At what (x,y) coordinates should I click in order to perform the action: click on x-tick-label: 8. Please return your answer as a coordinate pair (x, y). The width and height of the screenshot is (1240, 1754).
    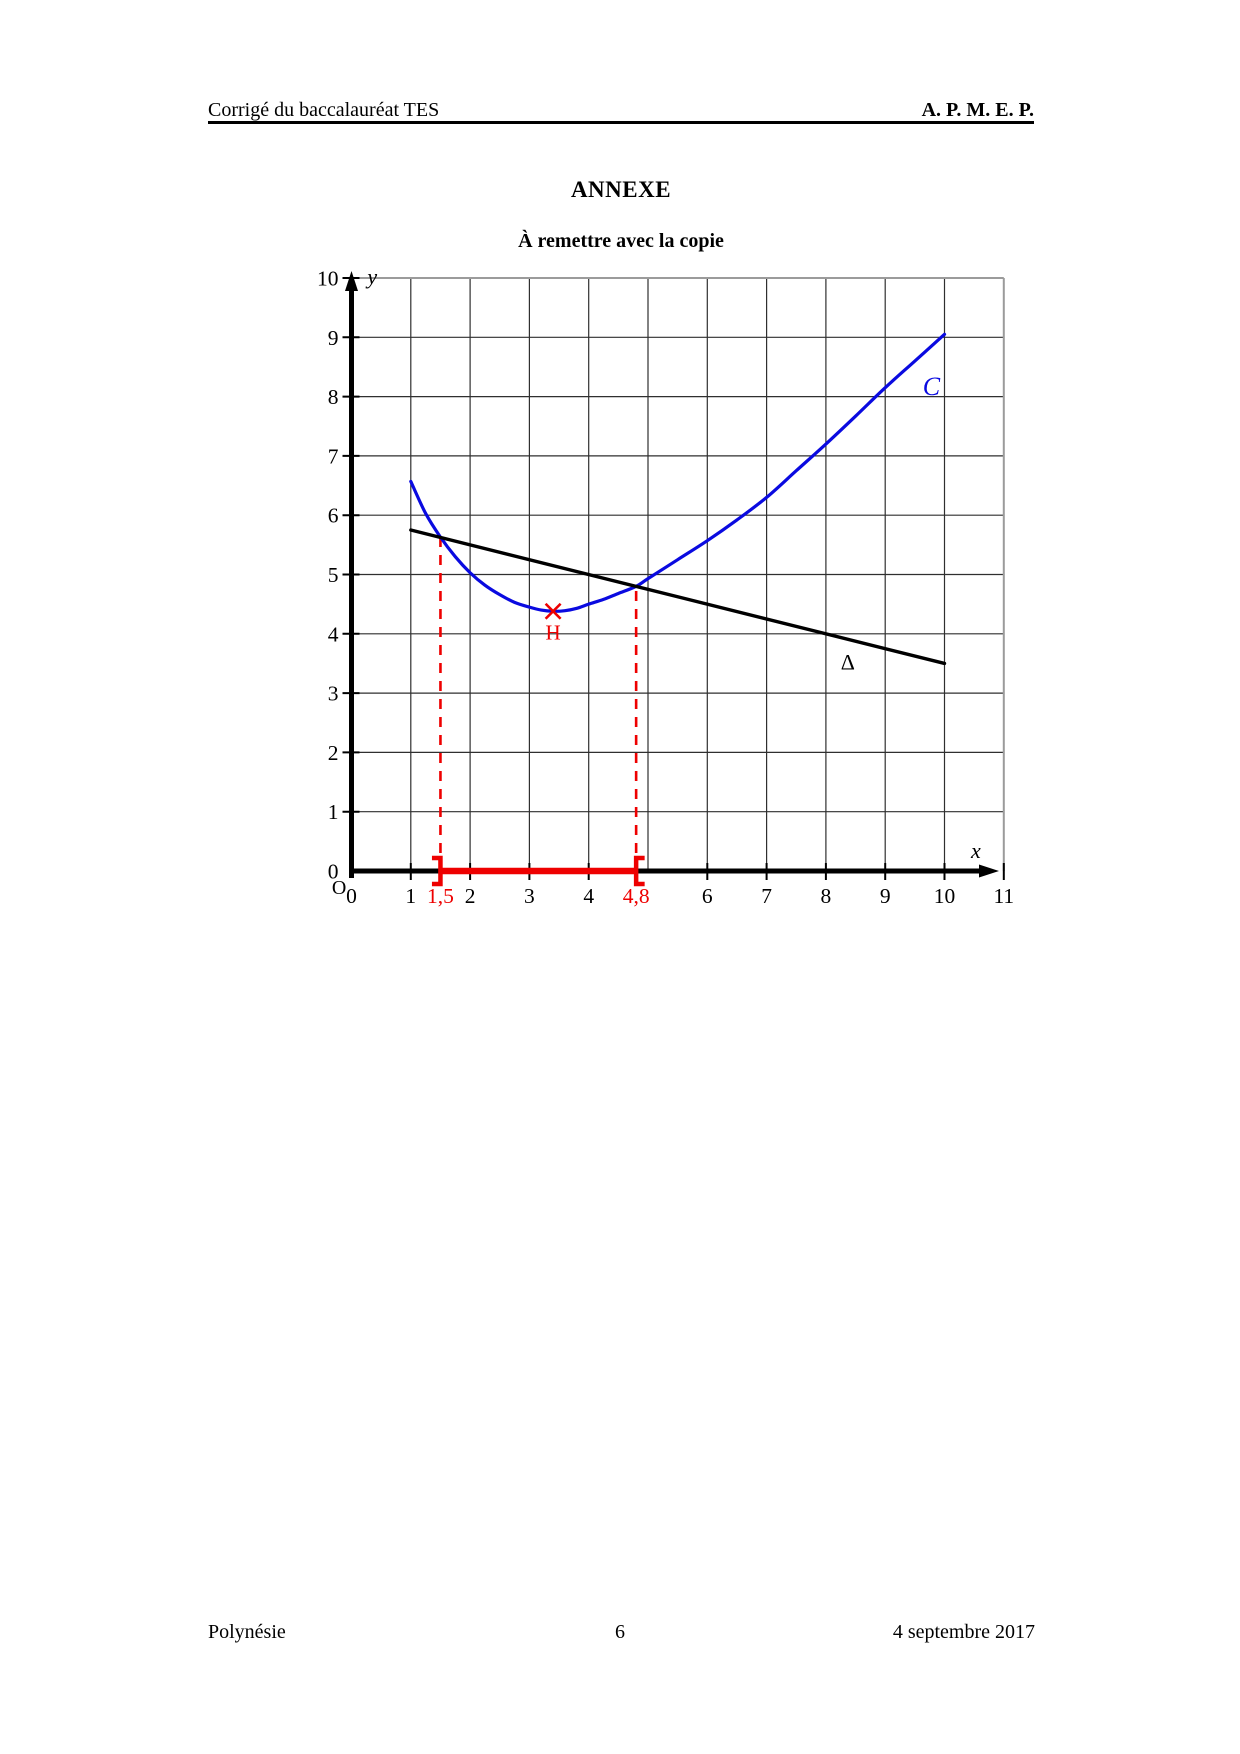
    Looking at the image, I should click on (826, 896).